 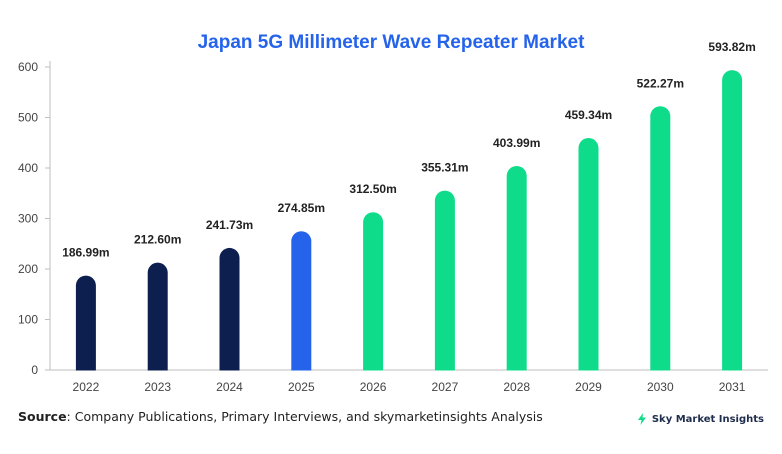 What do you see at coordinates (34, 370) in the screenshot?
I see `y-tick-label: 0` at bounding box center [34, 370].